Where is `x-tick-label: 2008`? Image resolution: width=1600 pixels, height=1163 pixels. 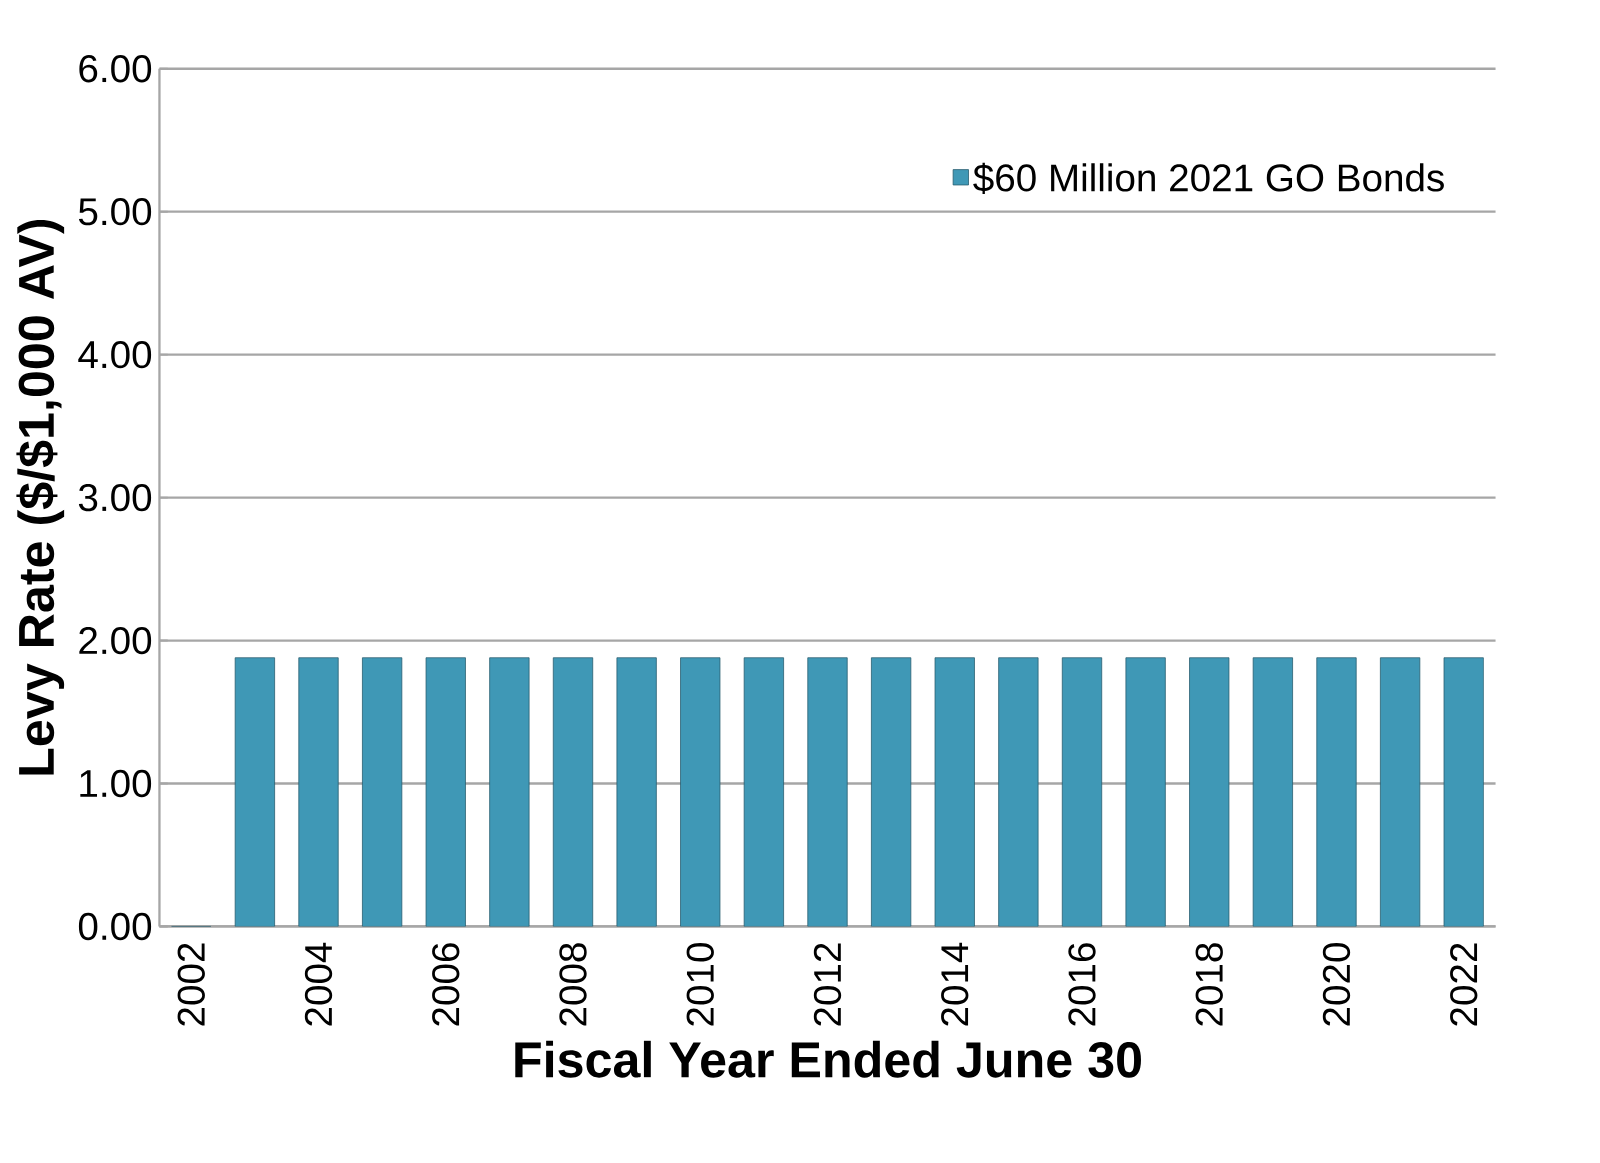
x-tick-label: 2008 is located at coordinates (573, 984).